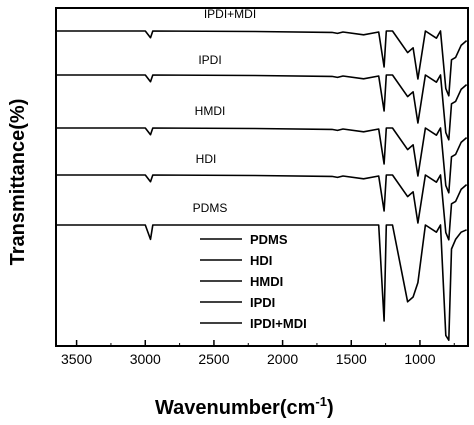 The image size is (474, 425). Describe the element at coordinates (210, 111) in the screenshot. I see `spectrum-label: HMDI` at that location.